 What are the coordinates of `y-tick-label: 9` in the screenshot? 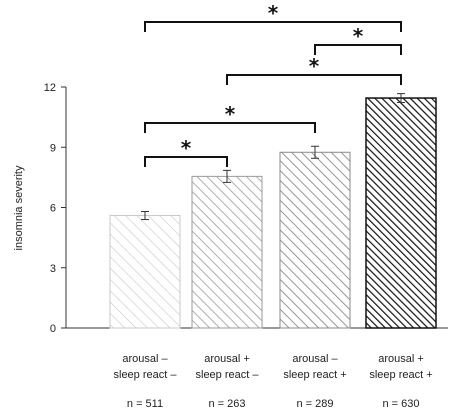 It's located at (53, 148).